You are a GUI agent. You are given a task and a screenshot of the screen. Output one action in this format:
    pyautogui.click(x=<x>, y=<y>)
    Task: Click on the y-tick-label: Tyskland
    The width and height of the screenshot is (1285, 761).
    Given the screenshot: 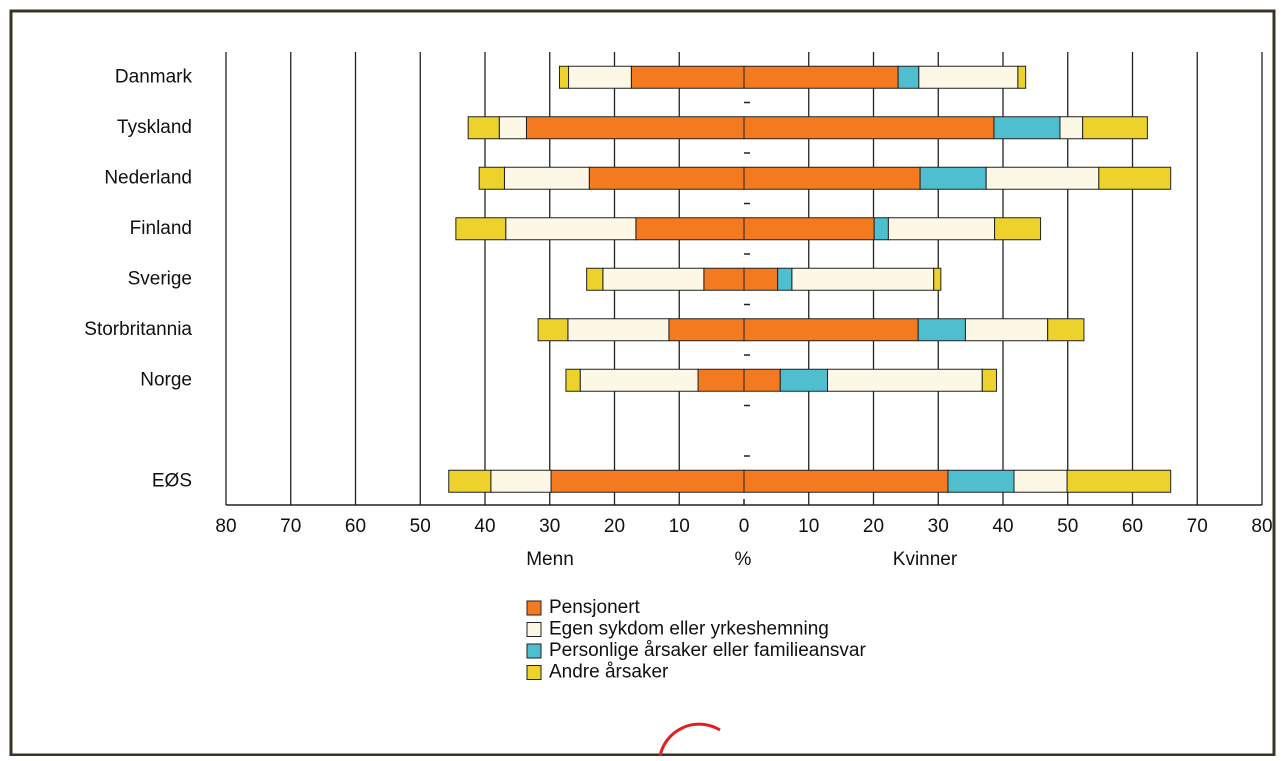 What is the action you would take?
    pyautogui.click(x=154, y=127)
    